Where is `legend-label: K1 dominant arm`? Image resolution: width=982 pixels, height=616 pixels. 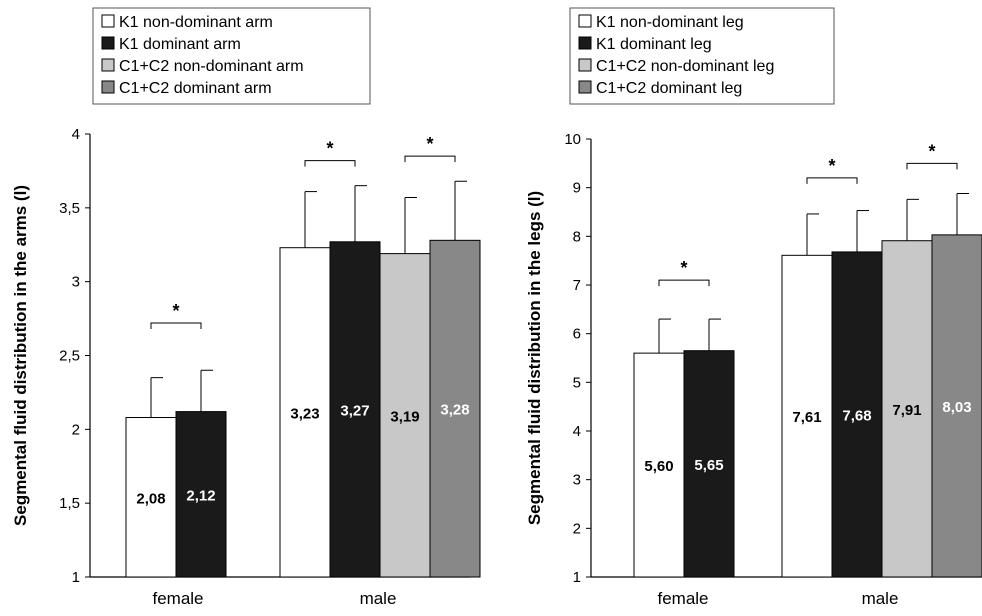 legend-label: K1 dominant arm is located at coordinates (180, 44).